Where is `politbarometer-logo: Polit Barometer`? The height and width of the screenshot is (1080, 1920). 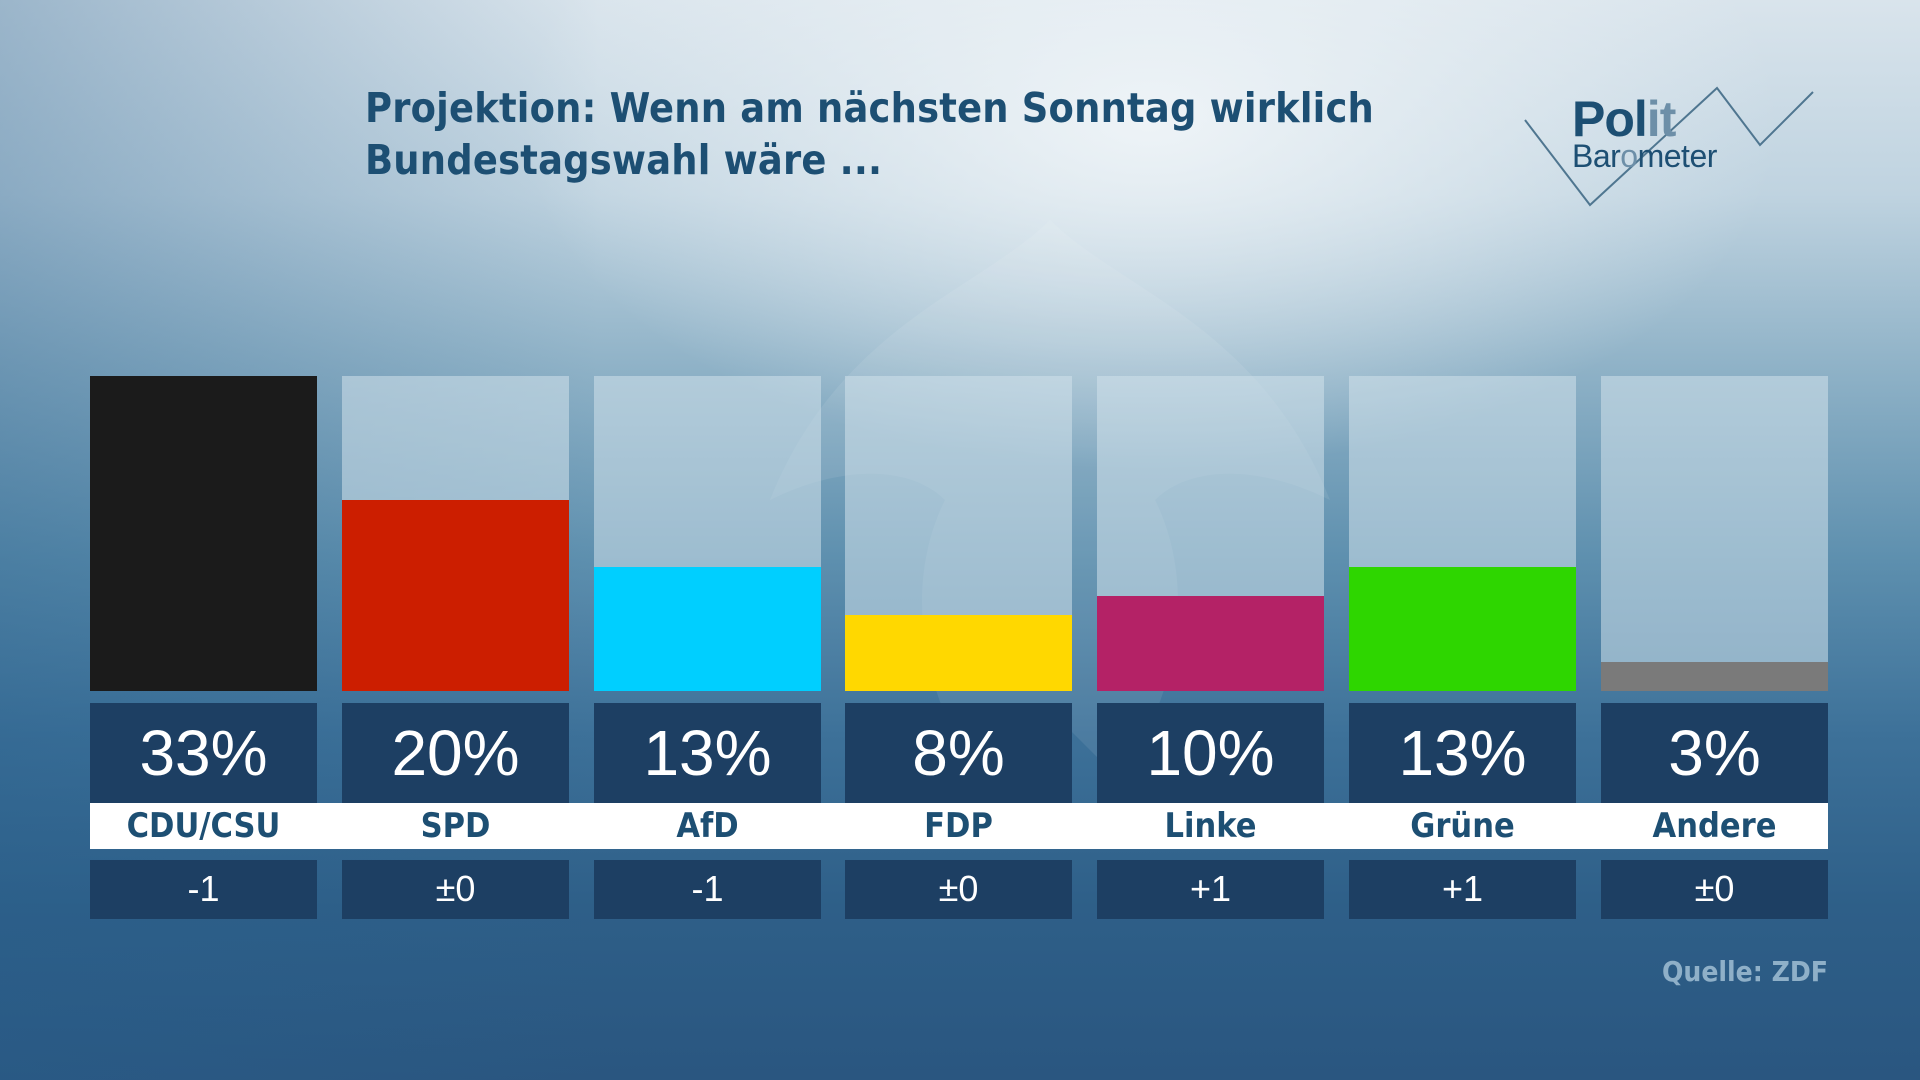
politbarometer-logo: Polit Barometer is located at coordinates (1660, 140).